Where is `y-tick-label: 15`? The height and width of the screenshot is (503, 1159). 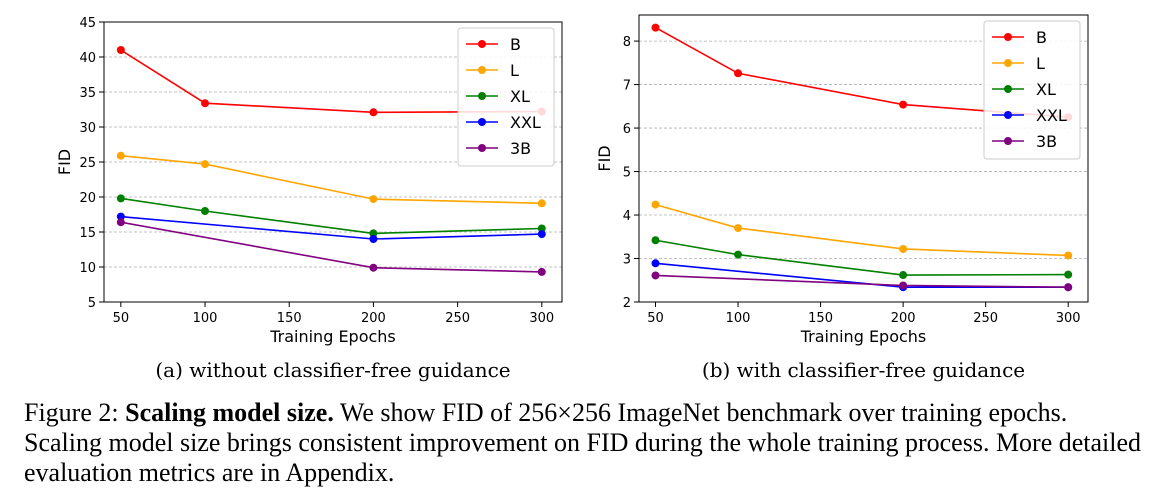 y-tick-label: 15 is located at coordinates (87, 233).